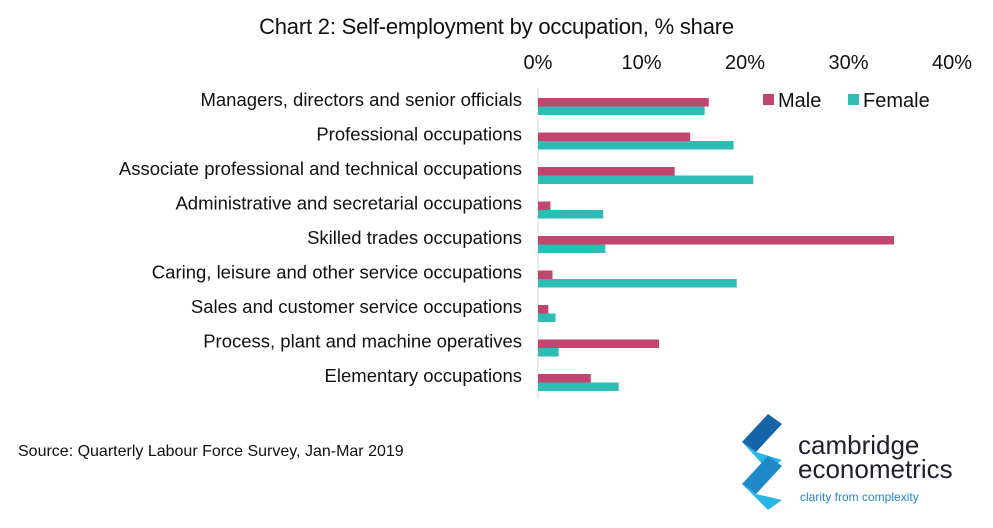  Describe the element at coordinates (952, 63) in the screenshot. I see `x-tick-label: 40%` at that location.